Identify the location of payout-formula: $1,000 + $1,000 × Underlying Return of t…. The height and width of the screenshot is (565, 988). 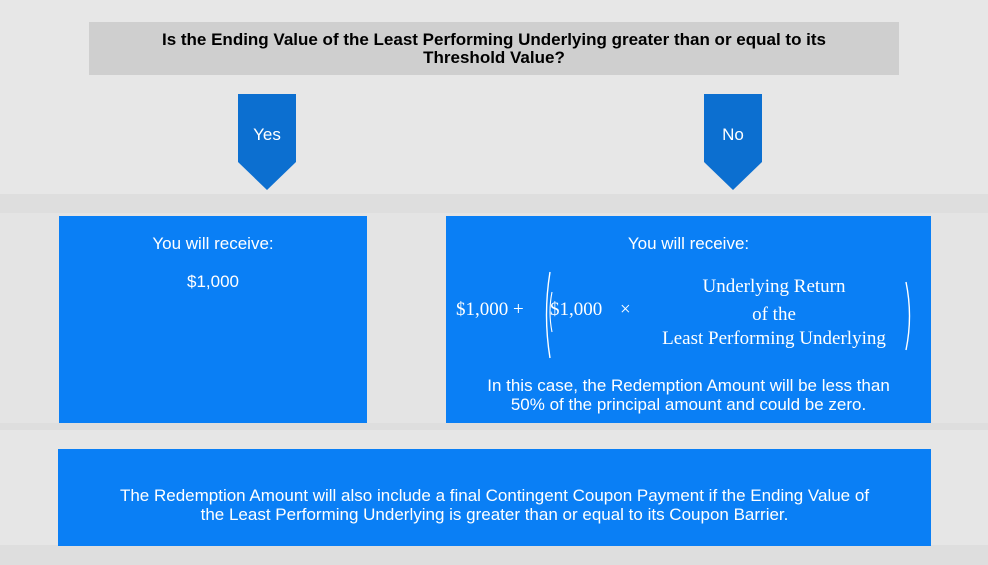
(688, 315).